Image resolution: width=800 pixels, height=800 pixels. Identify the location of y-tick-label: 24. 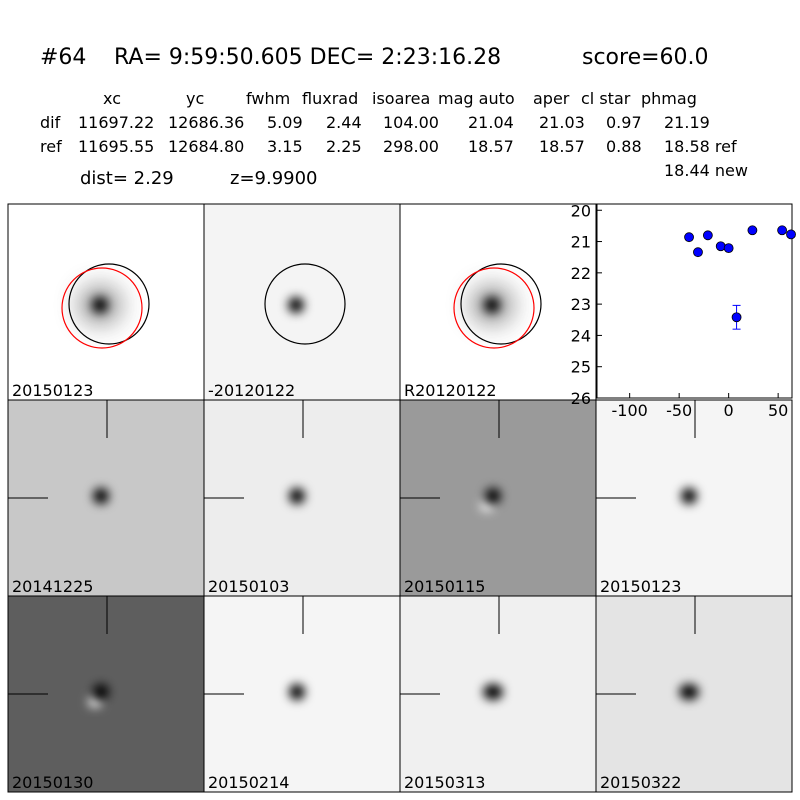
(581, 335).